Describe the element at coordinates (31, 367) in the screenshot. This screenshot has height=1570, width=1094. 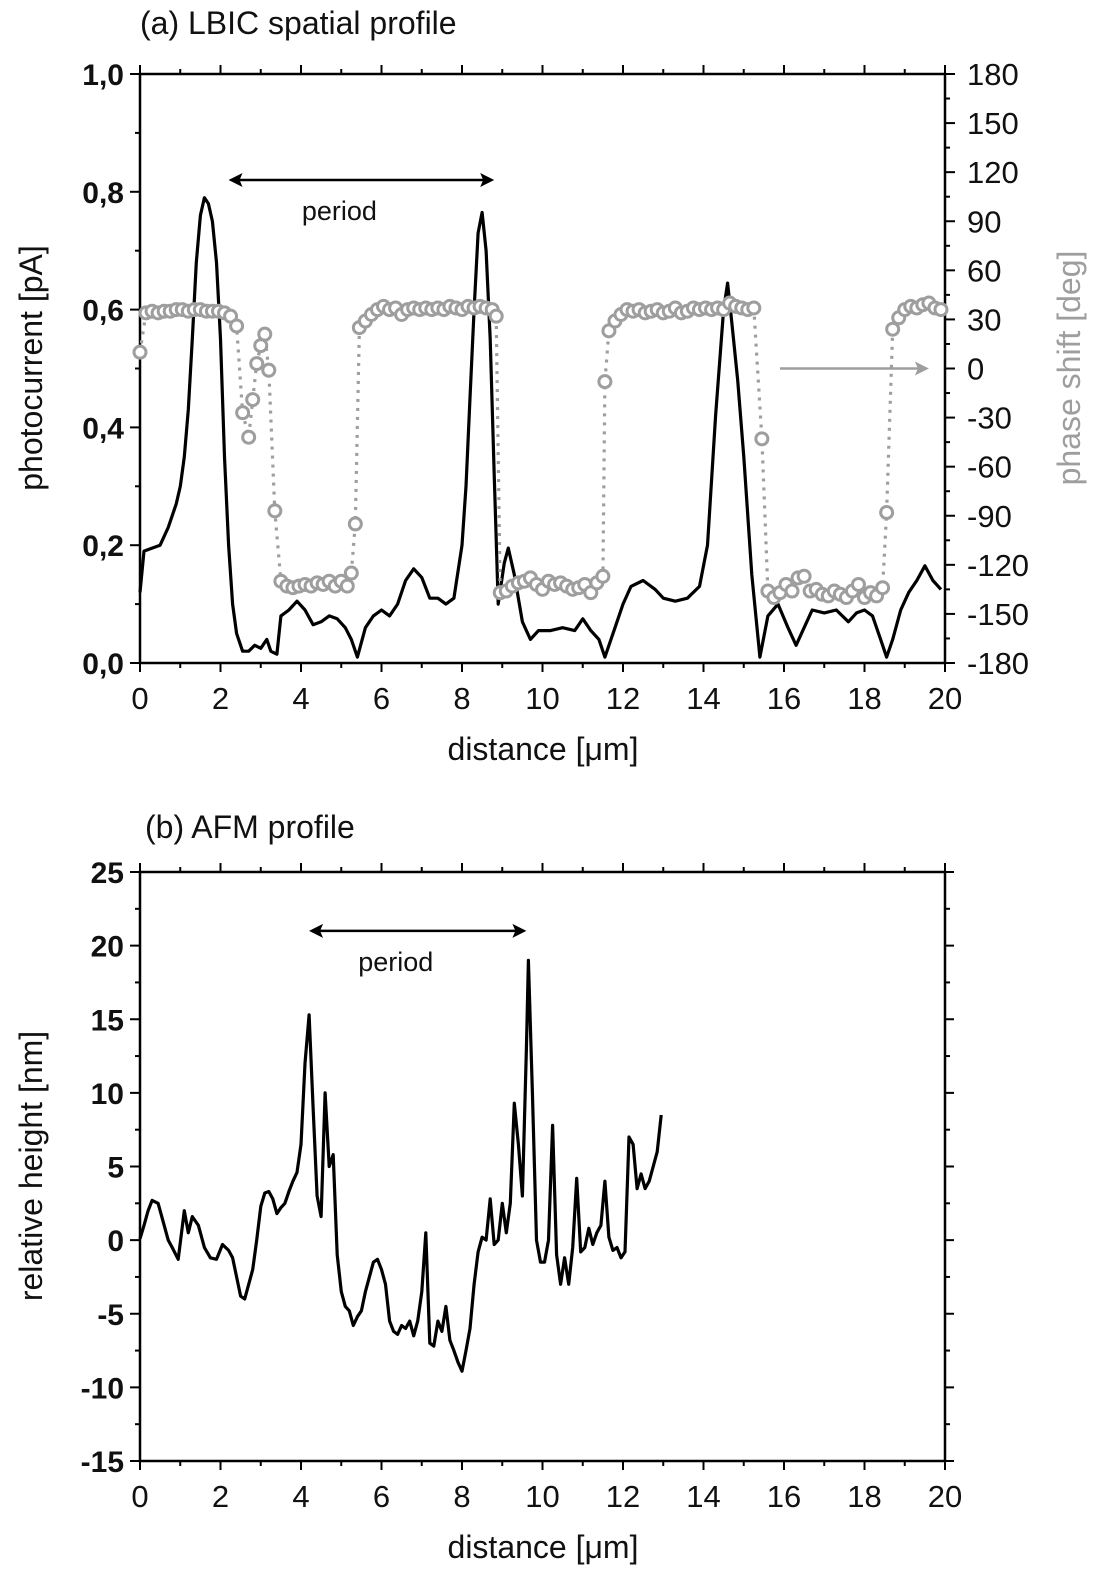
I see `panel-a-y-axis-label: photocurrent [pA]` at that location.